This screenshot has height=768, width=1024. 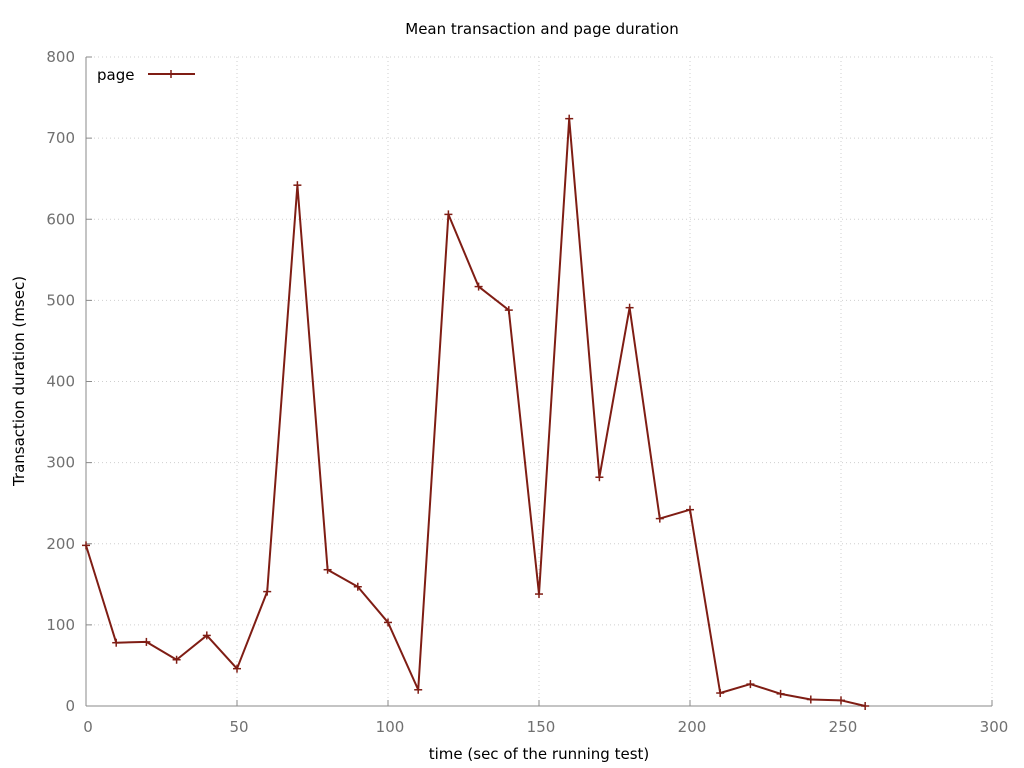 I want to click on x-tick-label: 150, so click(x=541, y=727).